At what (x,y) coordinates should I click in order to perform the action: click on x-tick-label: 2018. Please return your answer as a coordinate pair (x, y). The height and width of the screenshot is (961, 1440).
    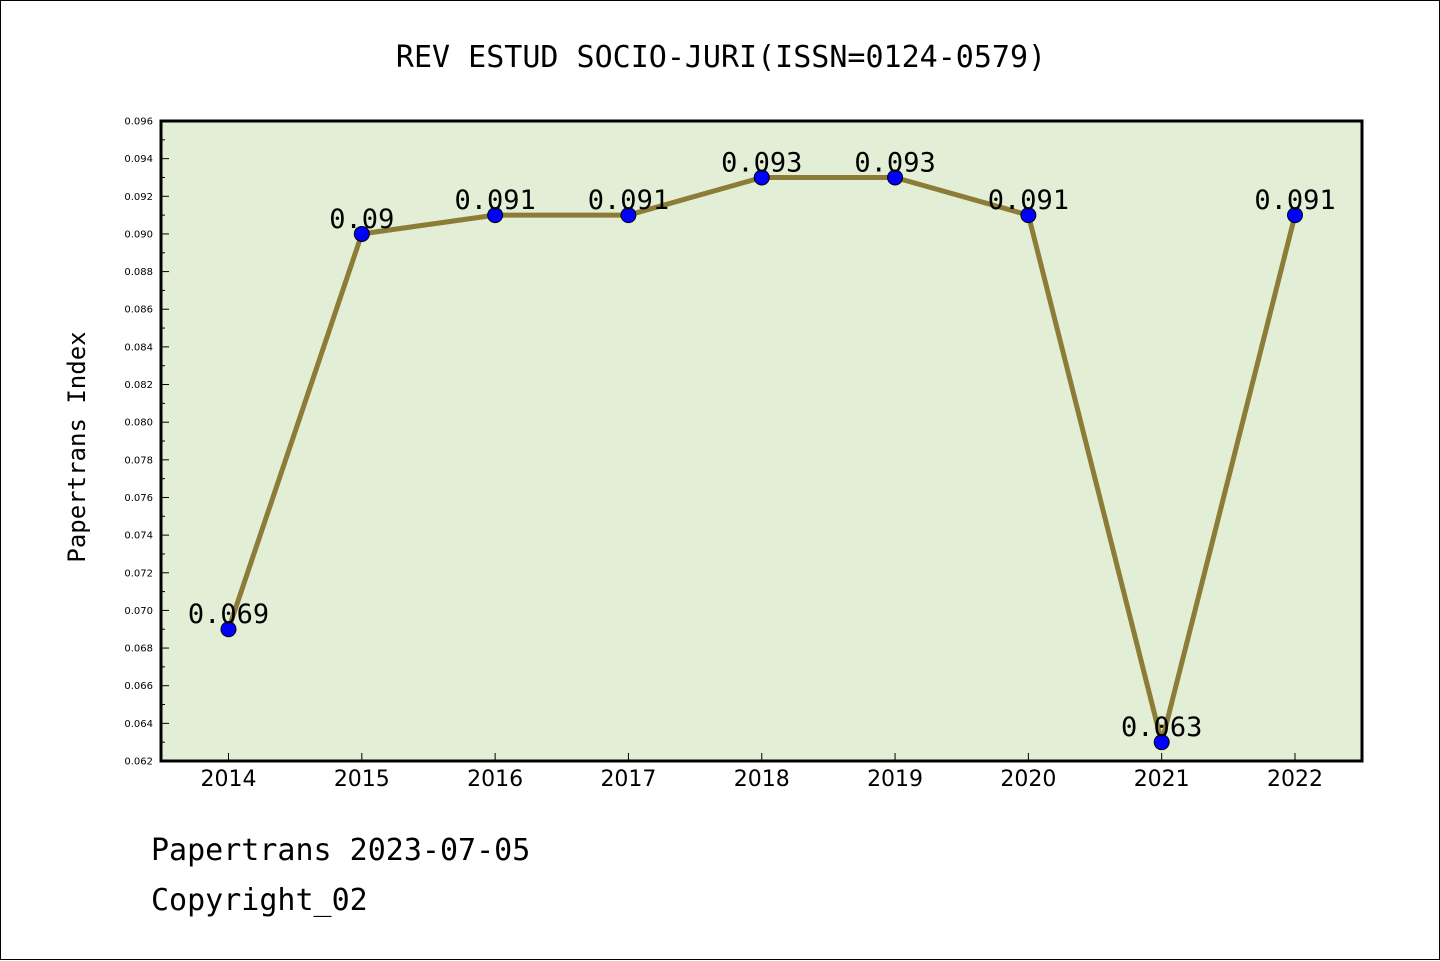
    Looking at the image, I should click on (762, 779).